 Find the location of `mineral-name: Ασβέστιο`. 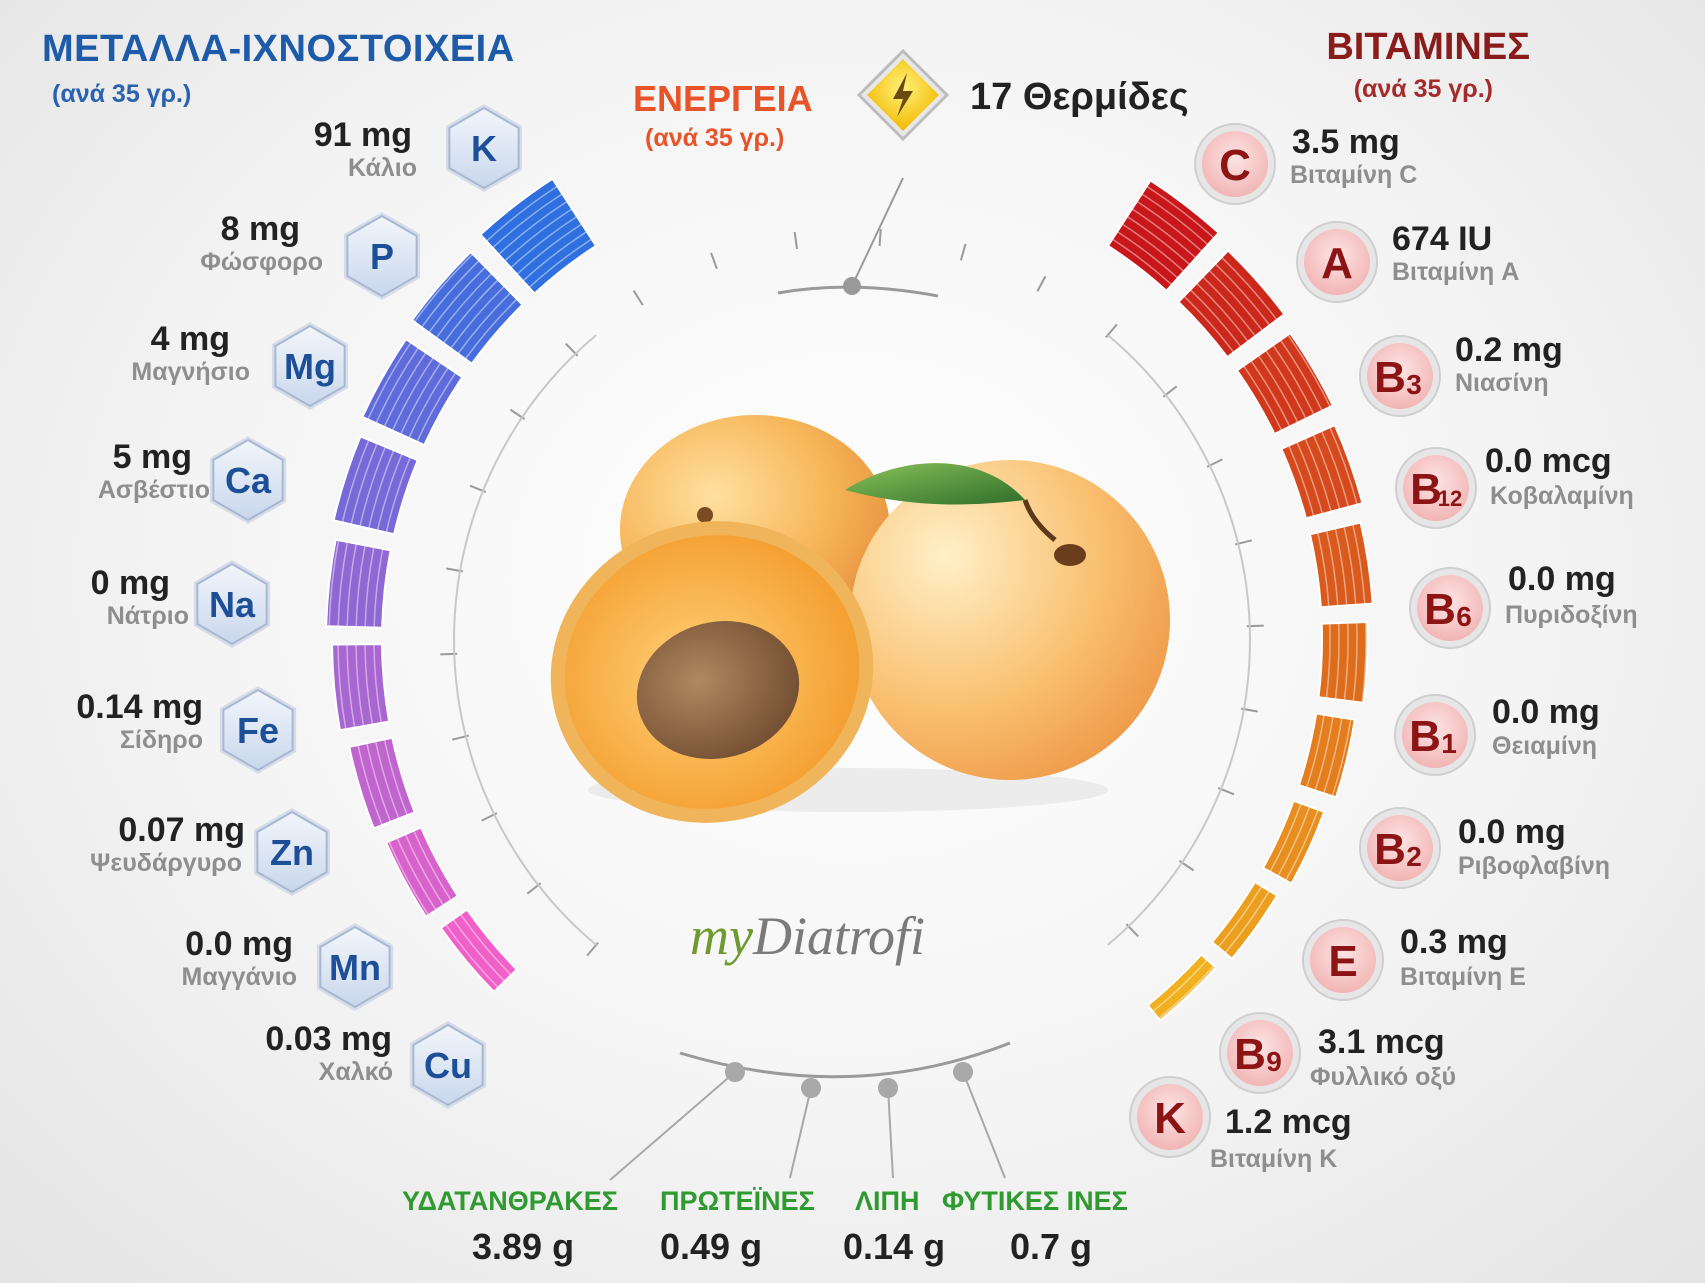

mineral-name: Ασβέστιο is located at coordinates (153, 490).